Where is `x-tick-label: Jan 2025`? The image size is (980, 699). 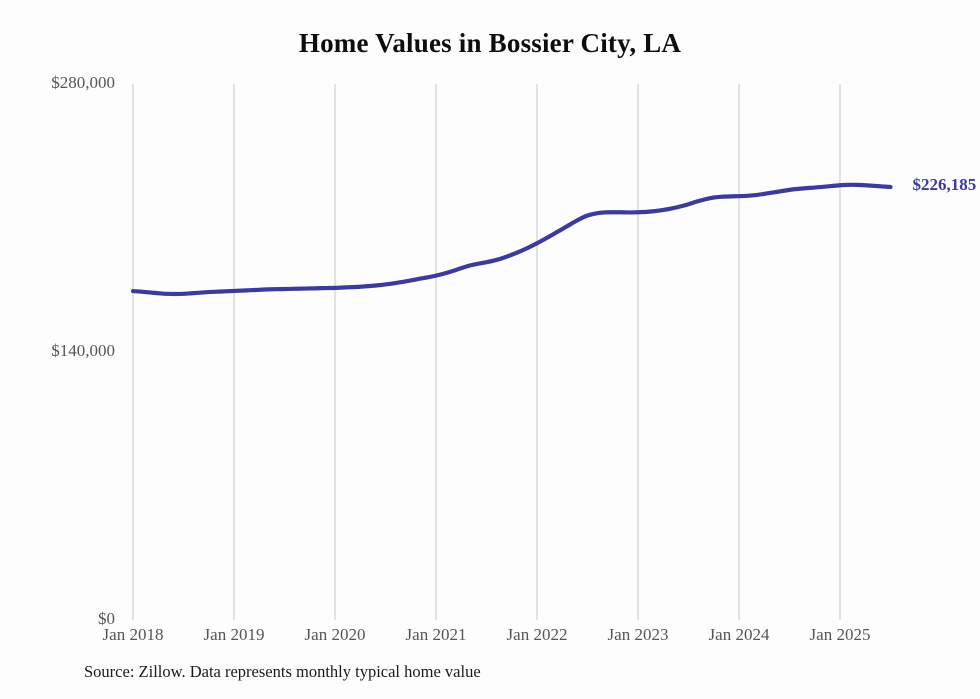 x-tick-label: Jan 2025 is located at coordinates (840, 634).